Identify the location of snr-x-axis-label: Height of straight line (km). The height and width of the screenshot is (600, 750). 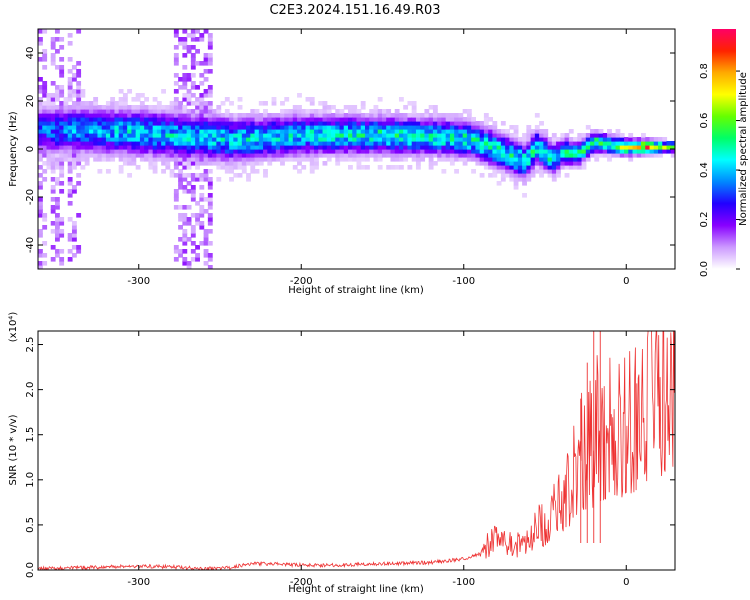
(356, 589).